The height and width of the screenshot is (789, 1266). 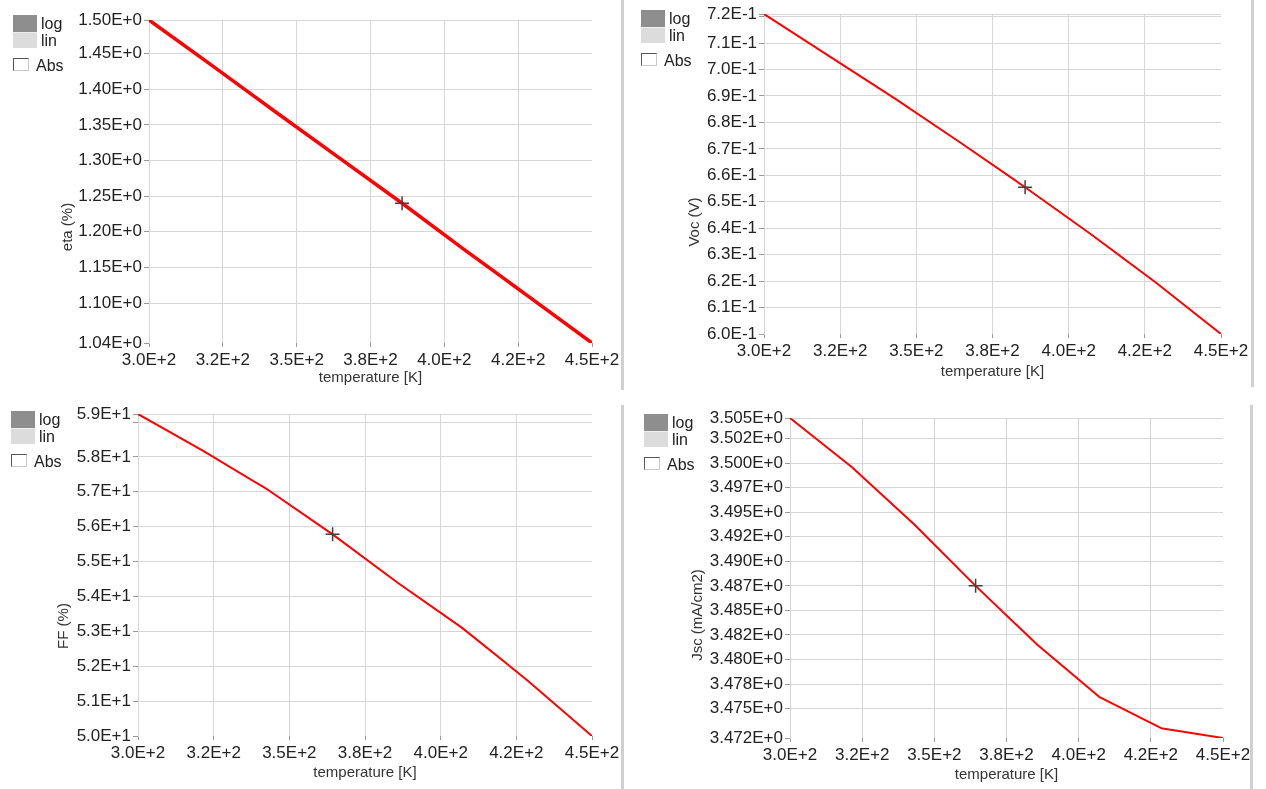 I want to click on y-tick-label: 5.5E+1, so click(x=103, y=561).